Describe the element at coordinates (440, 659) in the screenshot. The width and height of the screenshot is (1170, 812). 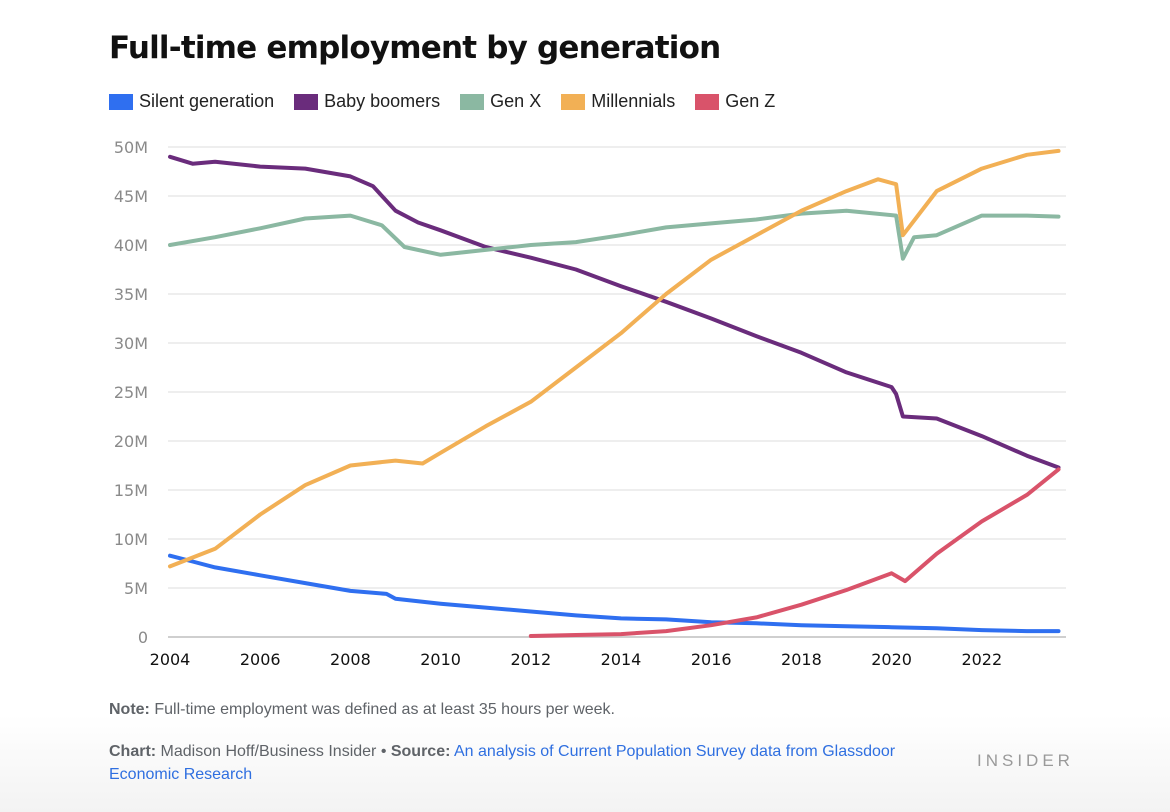
I see `x-tick-label: 2010` at that location.